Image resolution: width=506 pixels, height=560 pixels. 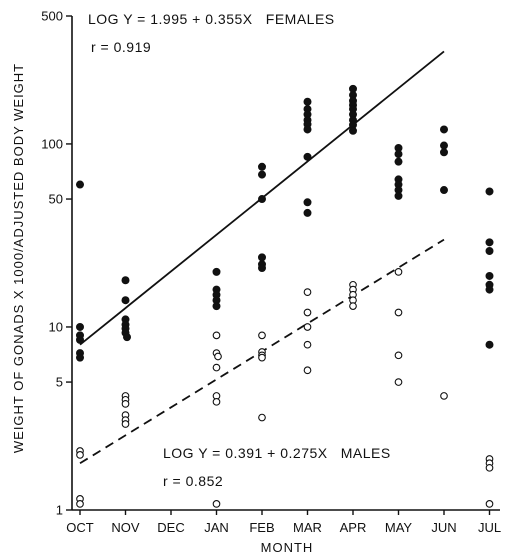 I want to click on x-tick-label: OCT, so click(x=80, y=527).